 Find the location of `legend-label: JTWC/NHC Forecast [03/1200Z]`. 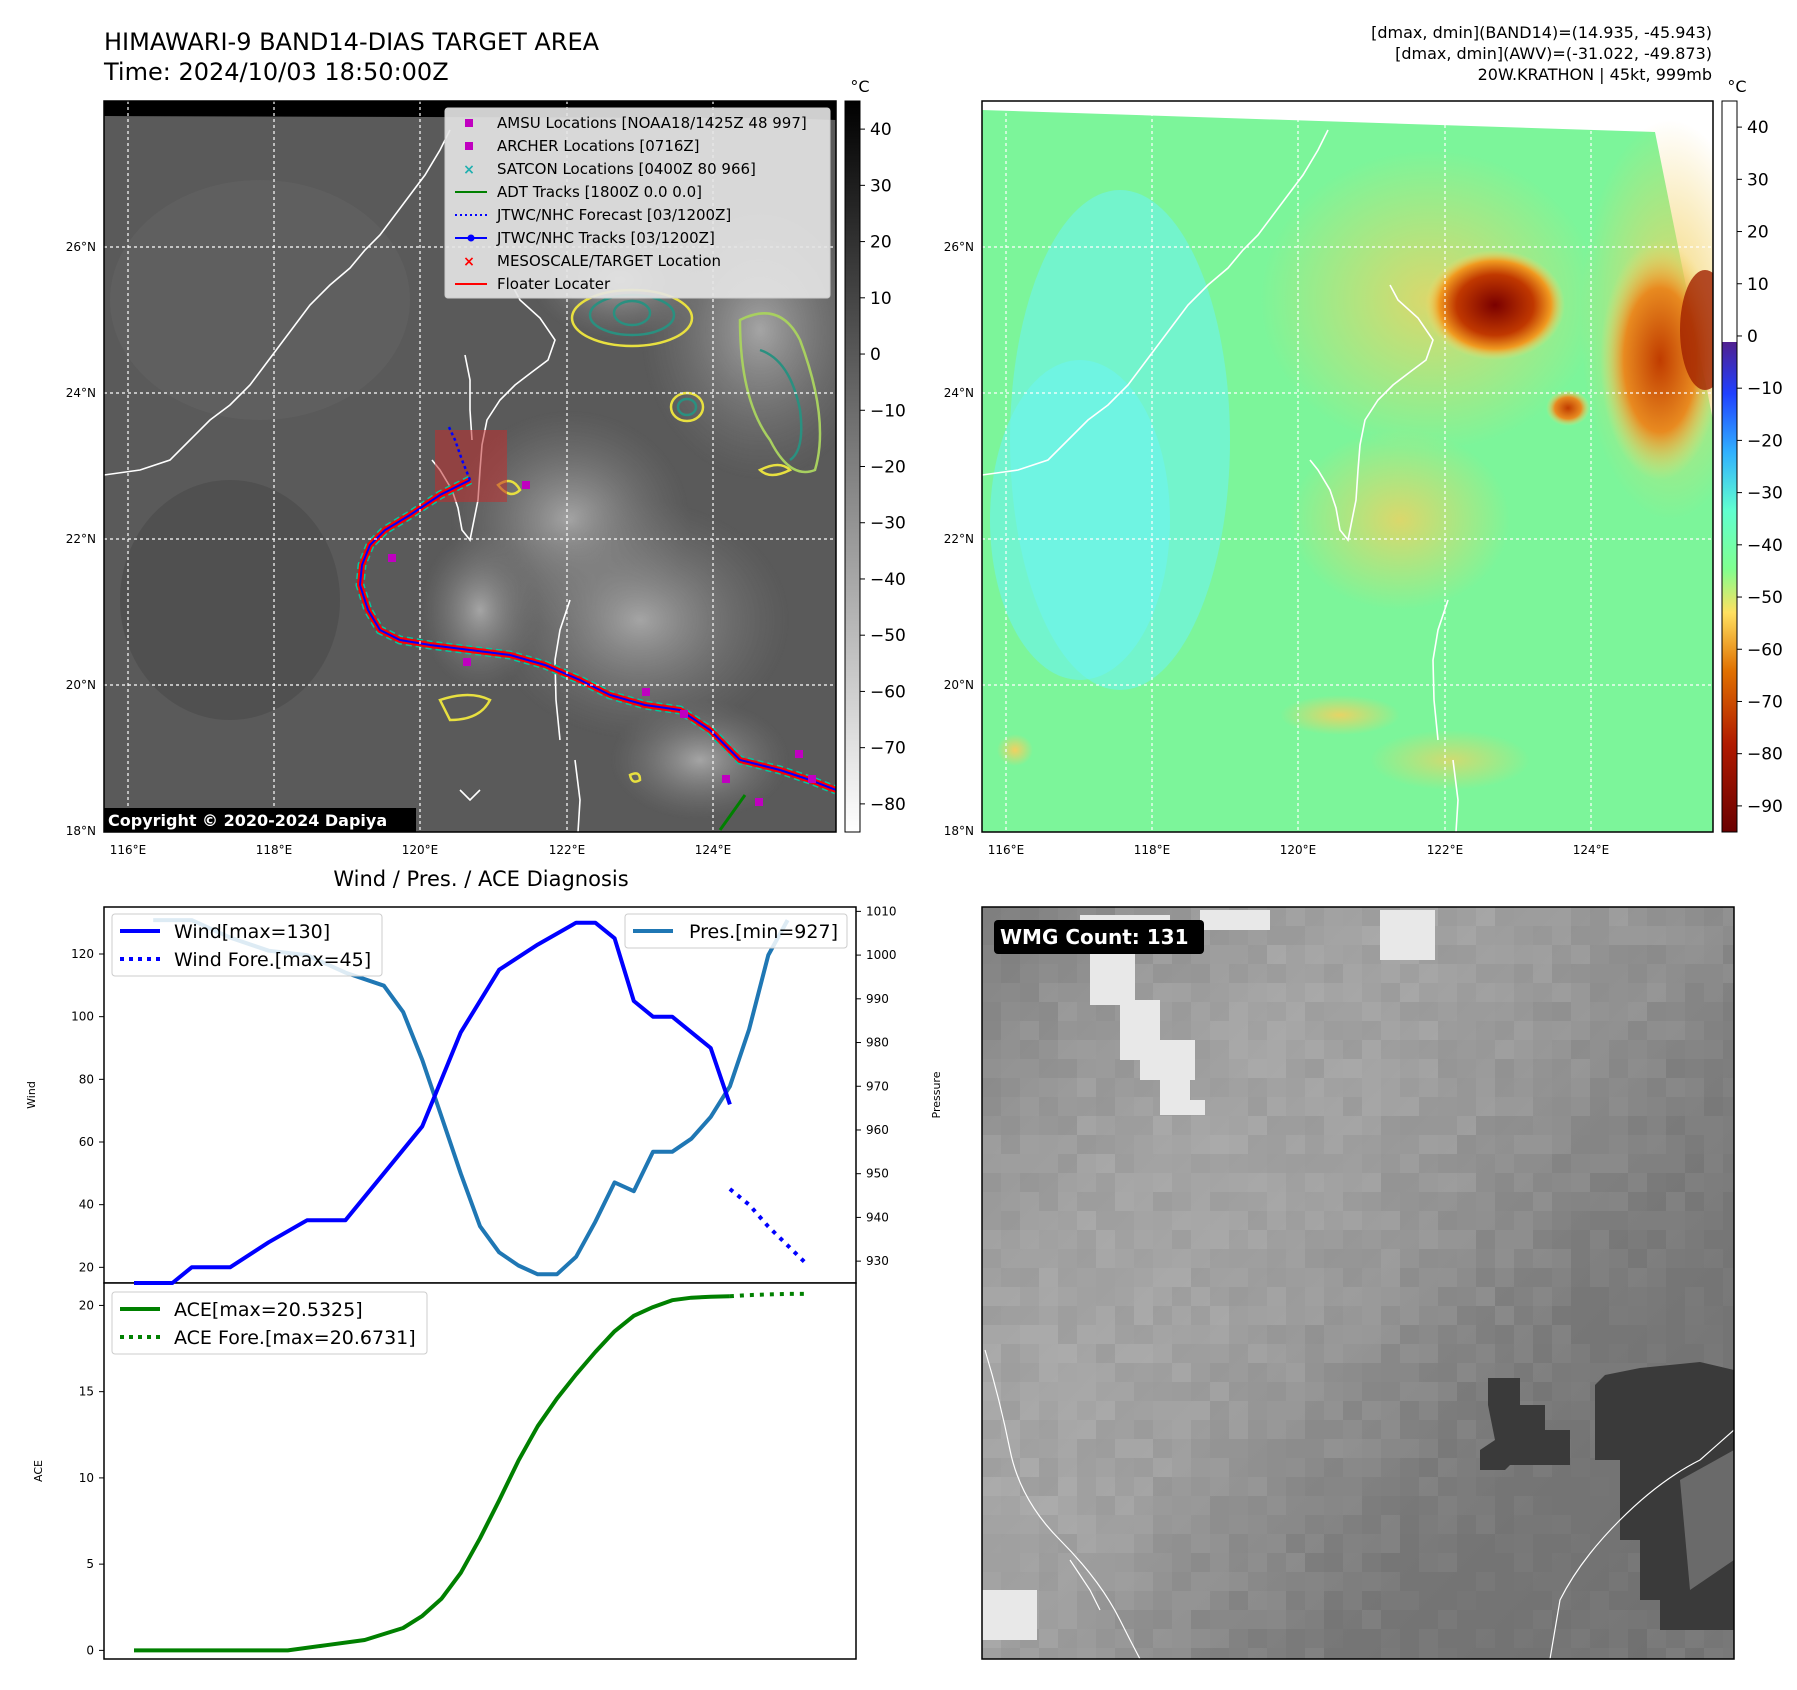

legend-label: JTWC/NHC Forecast [03/1200Z] is located at coordinates (613, 215).